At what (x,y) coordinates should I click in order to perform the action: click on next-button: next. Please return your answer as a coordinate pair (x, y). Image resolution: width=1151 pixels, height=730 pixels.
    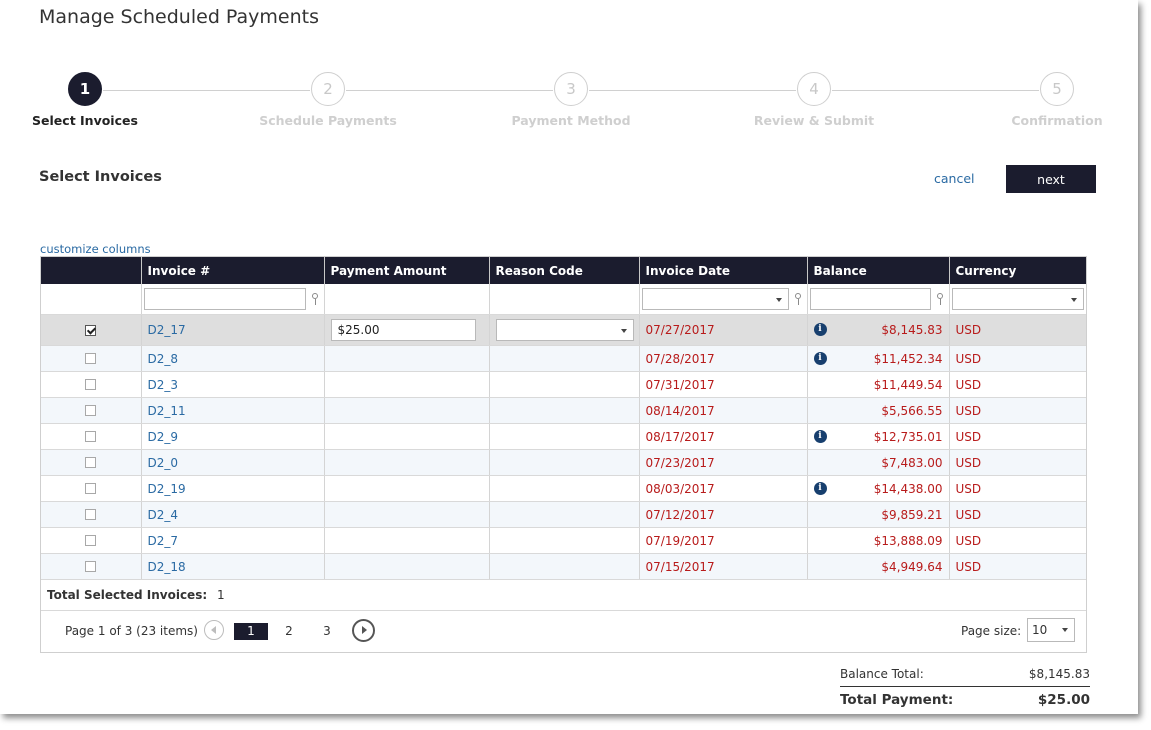
    Looking at the image, I should click on (1051, 179).